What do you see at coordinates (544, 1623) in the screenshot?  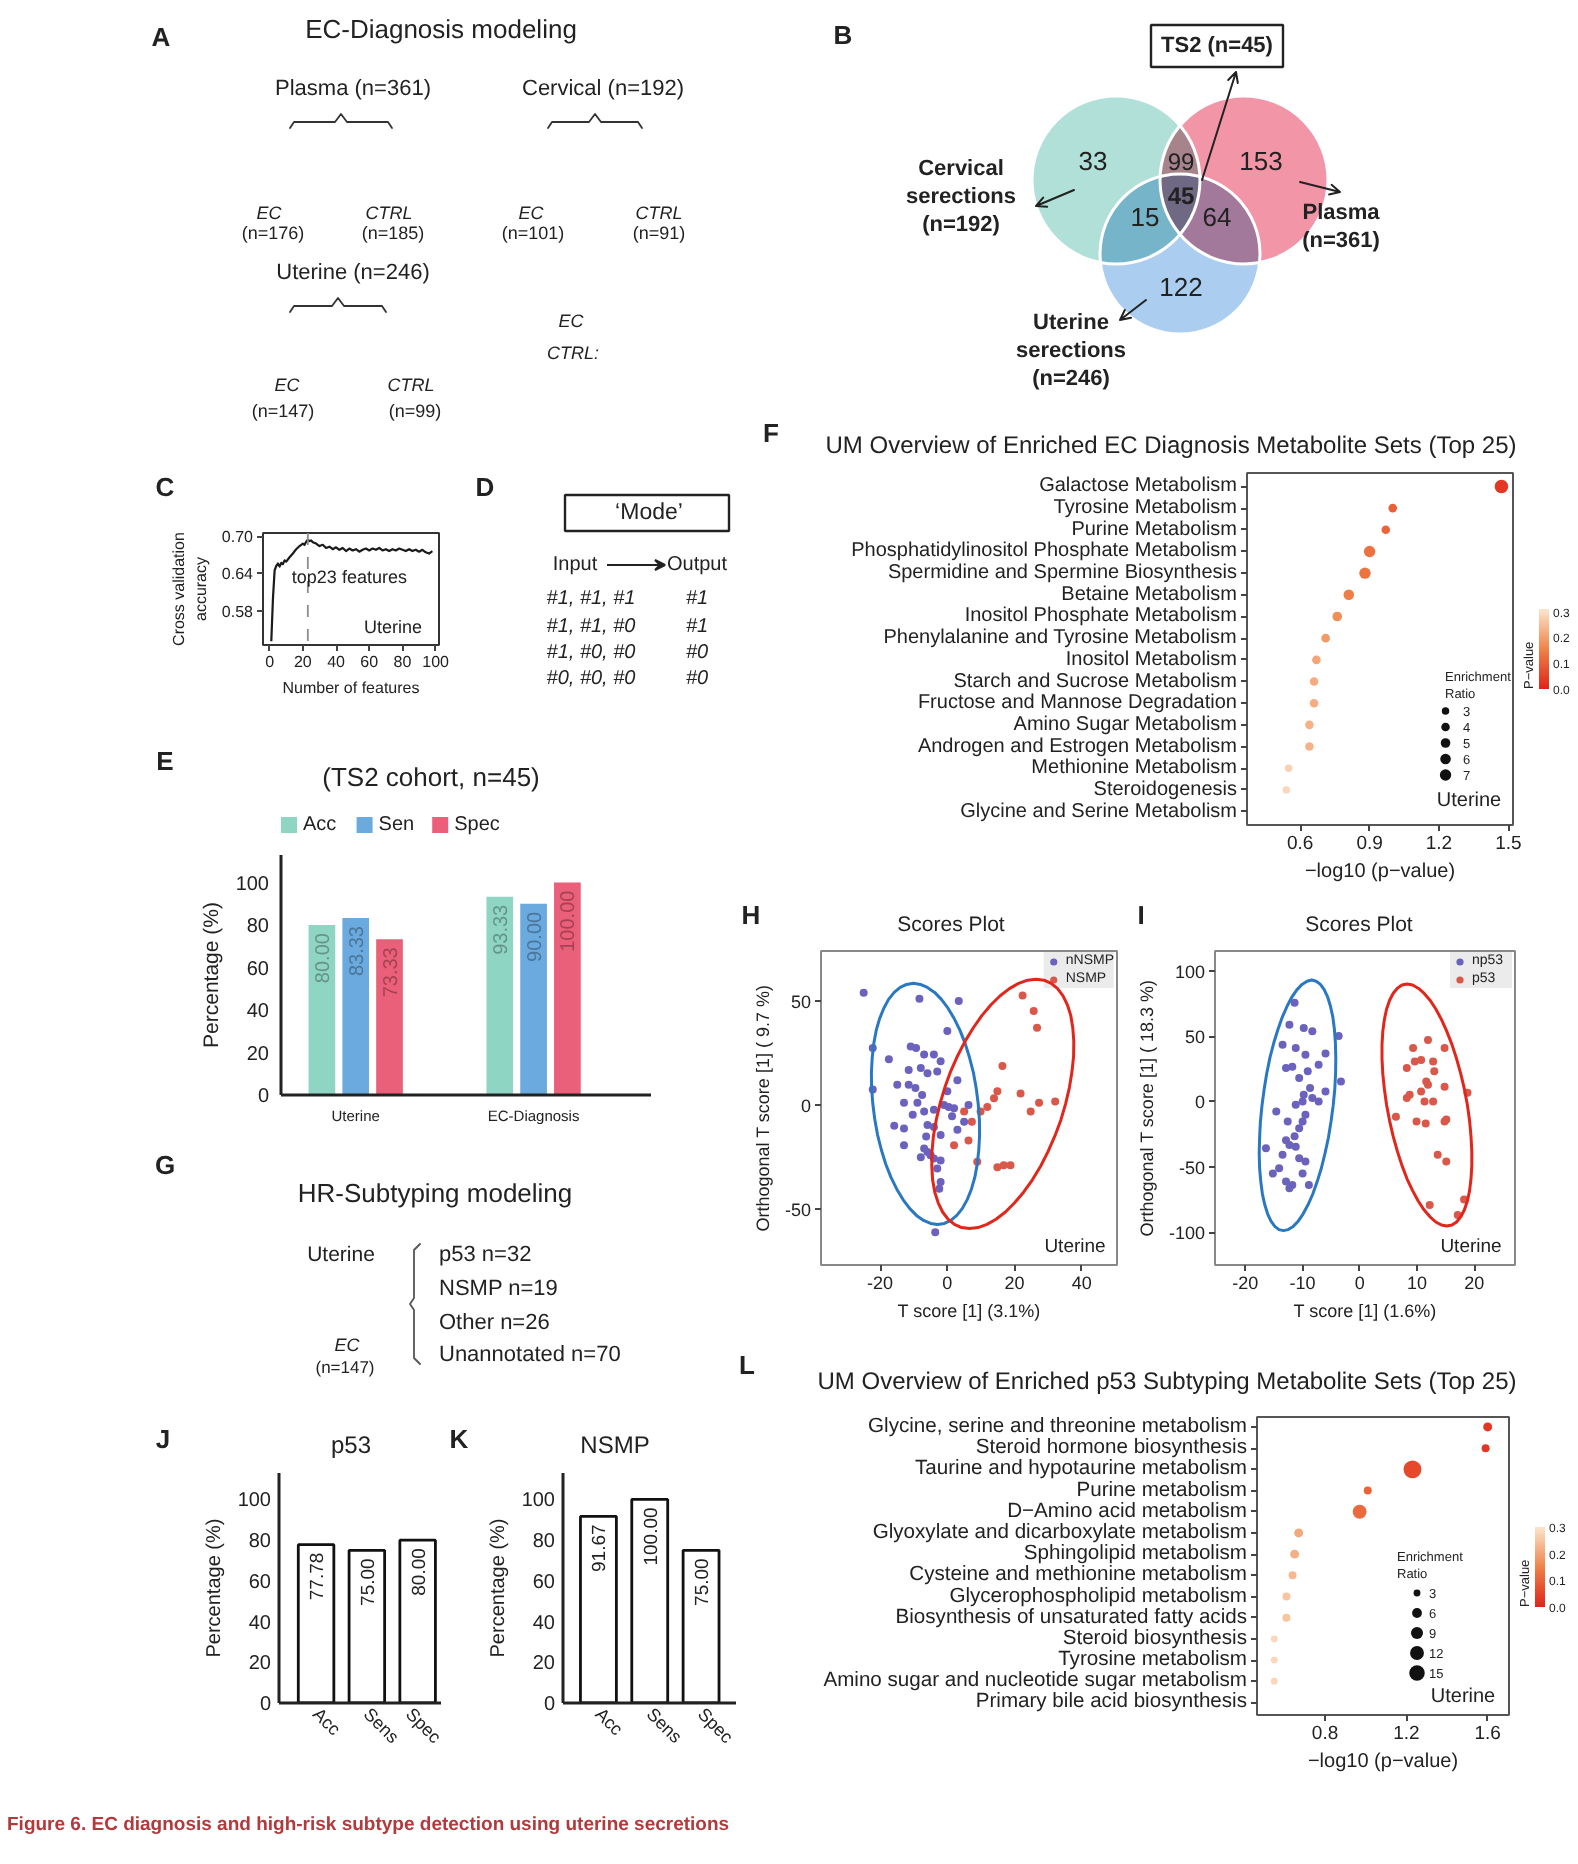 I see `y-tick-label: 40` at bounding box center [544, 1623].